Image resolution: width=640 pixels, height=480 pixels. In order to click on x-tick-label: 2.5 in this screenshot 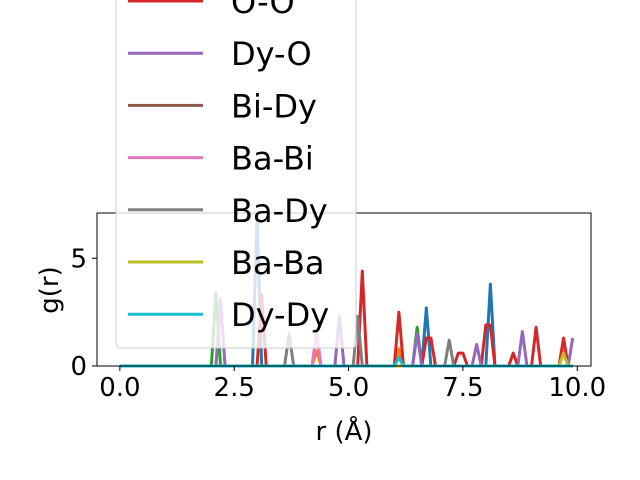, I will do `click(234, 388)`.